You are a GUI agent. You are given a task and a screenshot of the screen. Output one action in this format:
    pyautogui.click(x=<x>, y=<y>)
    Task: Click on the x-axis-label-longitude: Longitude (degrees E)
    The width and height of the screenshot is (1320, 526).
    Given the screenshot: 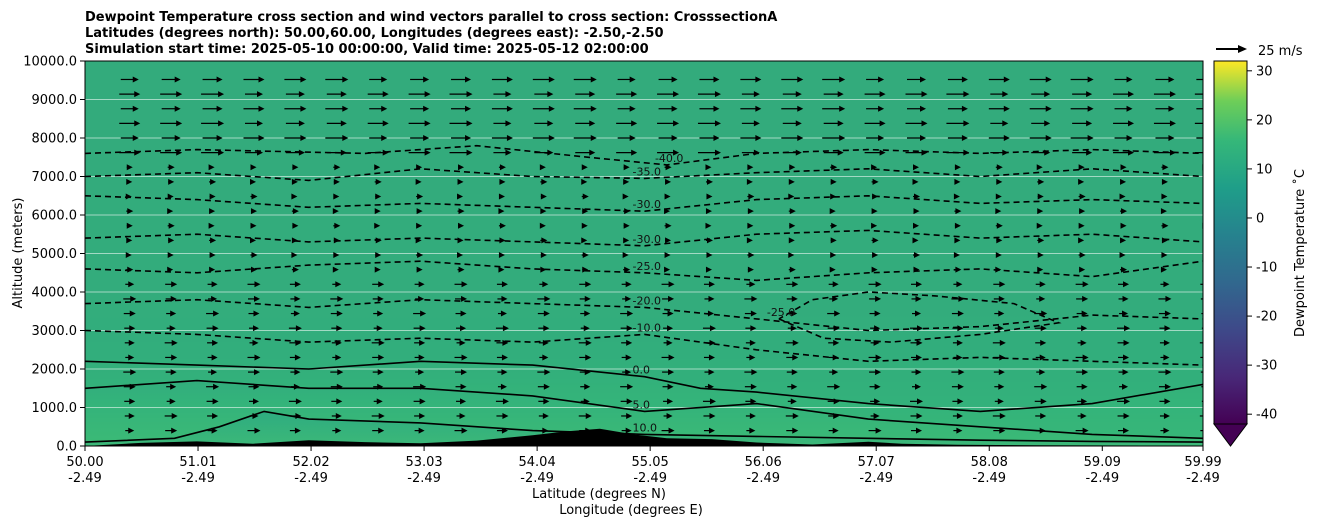 What is the action you would take?
    pyautogui.click(x=631, y=510)
    